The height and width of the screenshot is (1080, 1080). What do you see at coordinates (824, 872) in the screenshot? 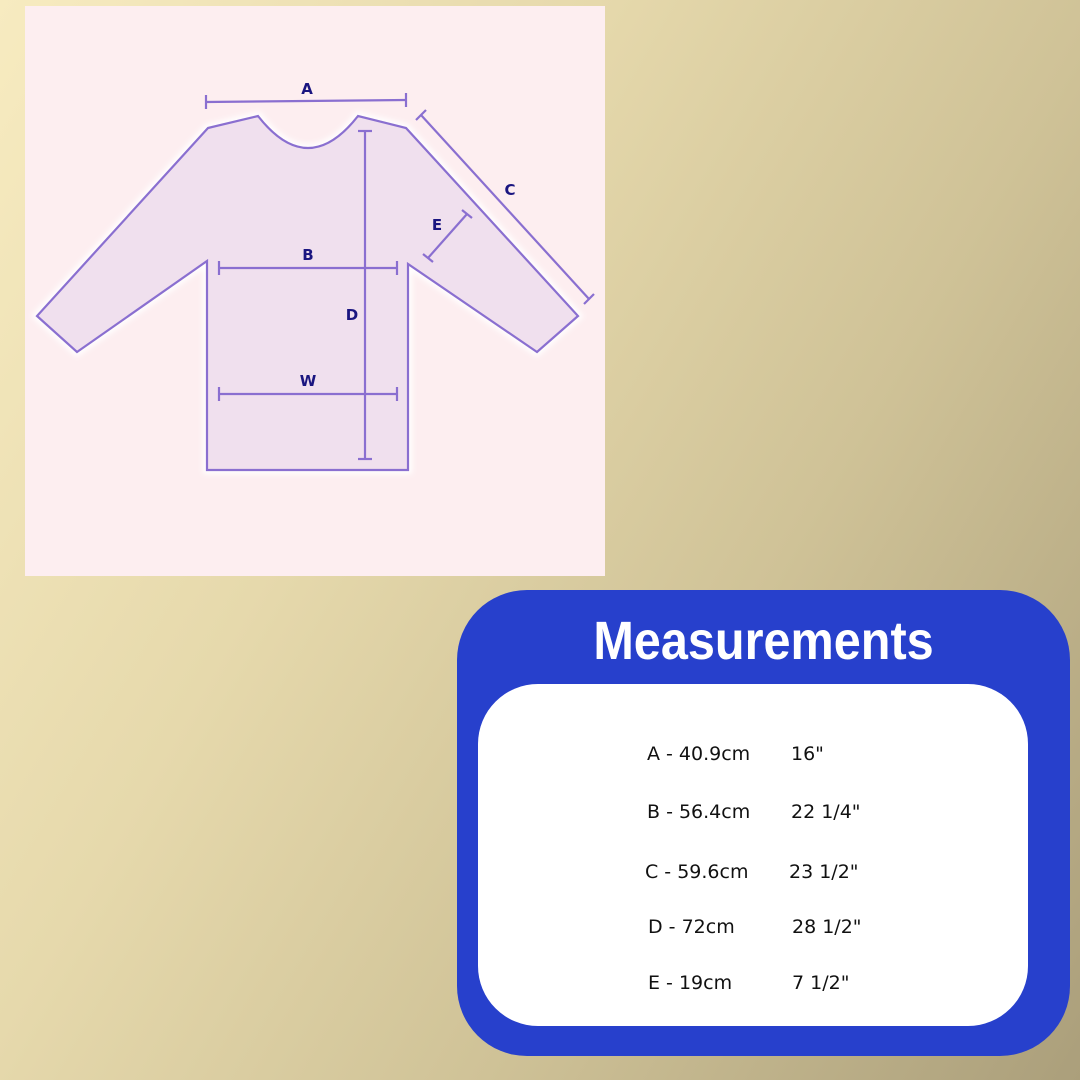
I see `measurement-inch: 23 1/2"` at bounding box center [824, 872].